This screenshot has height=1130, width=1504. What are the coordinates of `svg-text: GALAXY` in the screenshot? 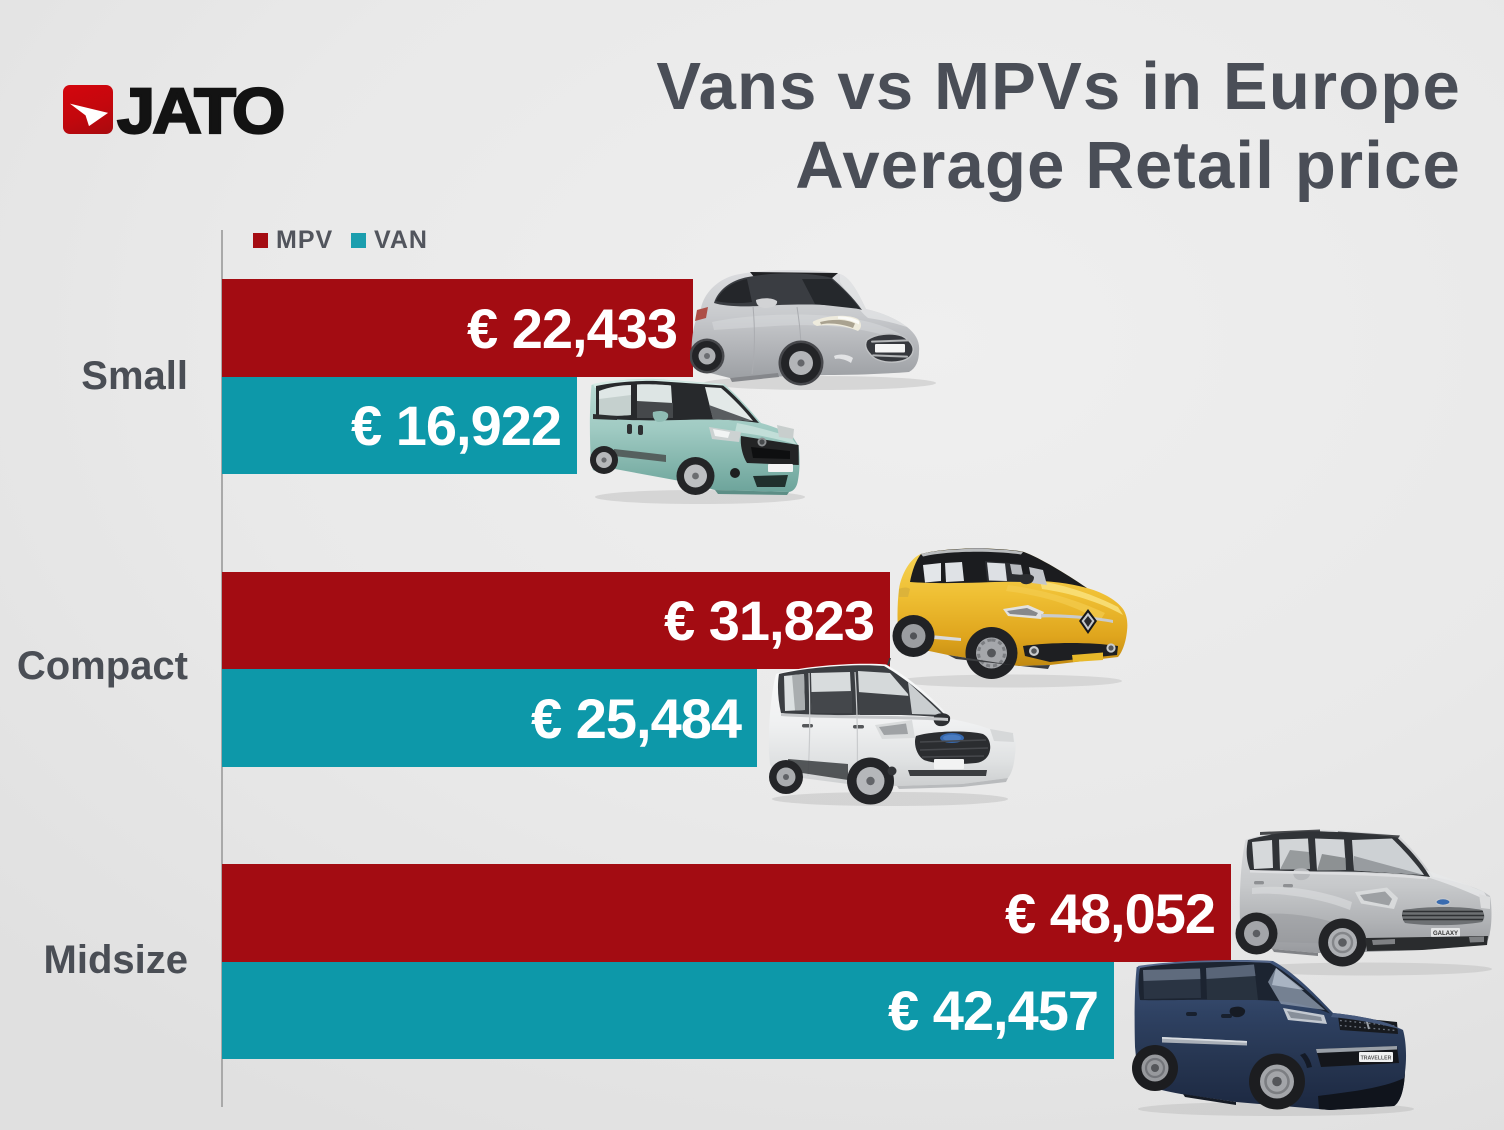 It's located at (1445, 934).